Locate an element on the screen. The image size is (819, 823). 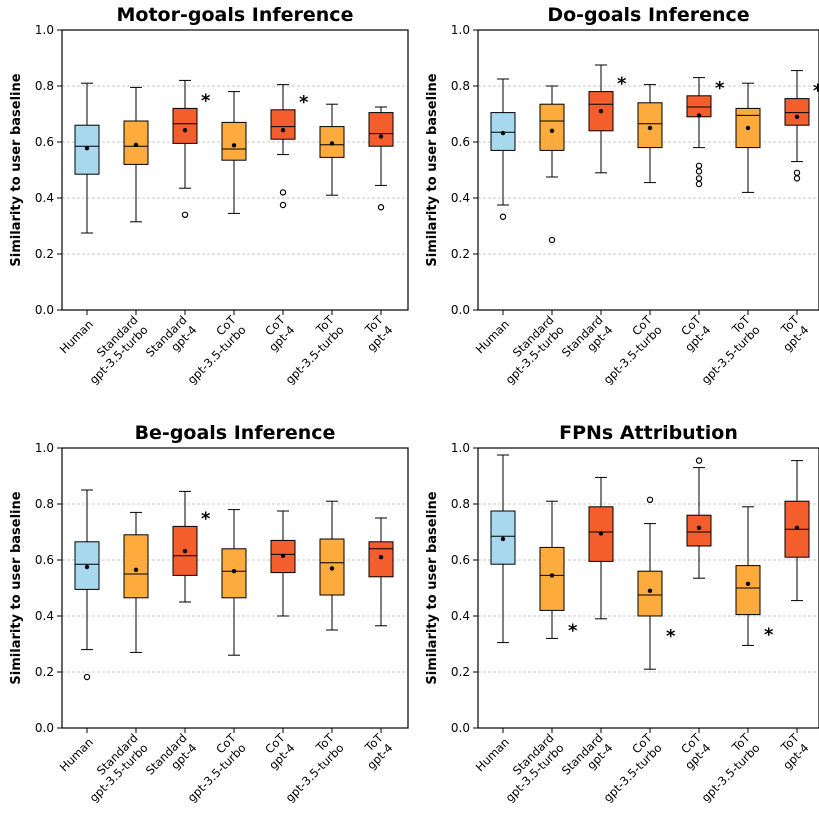
x-tick-label: CoTgpt-4 is located at coordinates (277, 333).